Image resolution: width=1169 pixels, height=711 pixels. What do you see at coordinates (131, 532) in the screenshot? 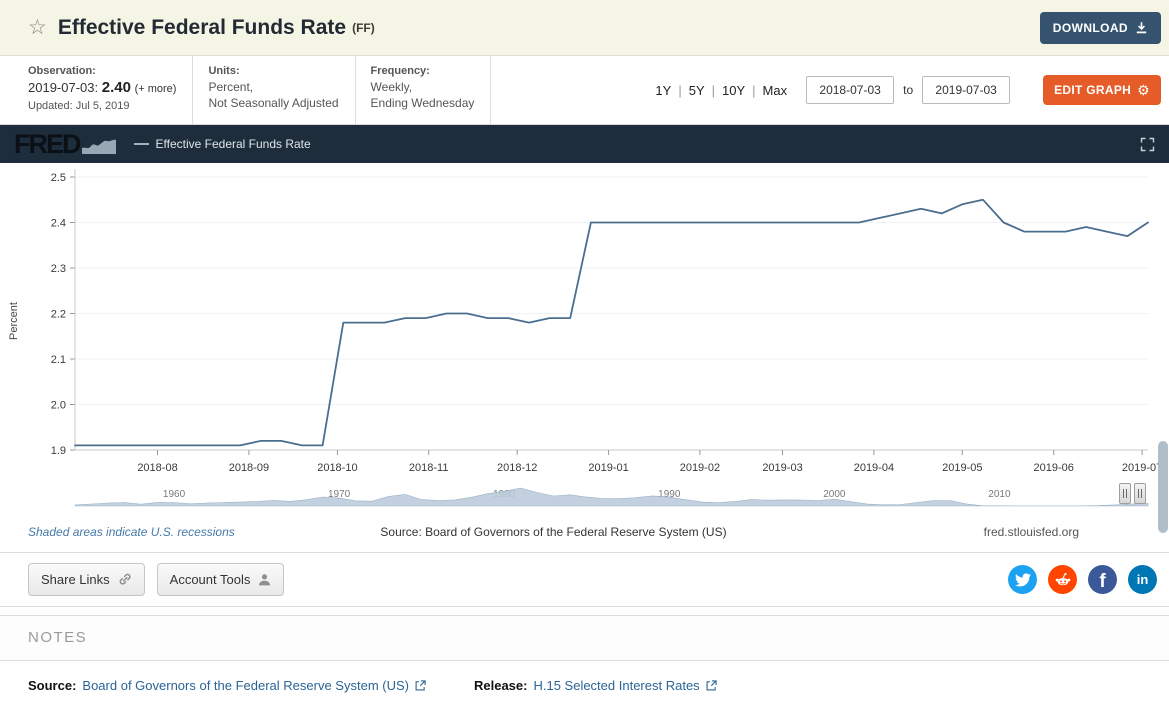
I see `recessions-note-link: Shaded areas indicate U.S. recessions` at bounding box center [131, 532].